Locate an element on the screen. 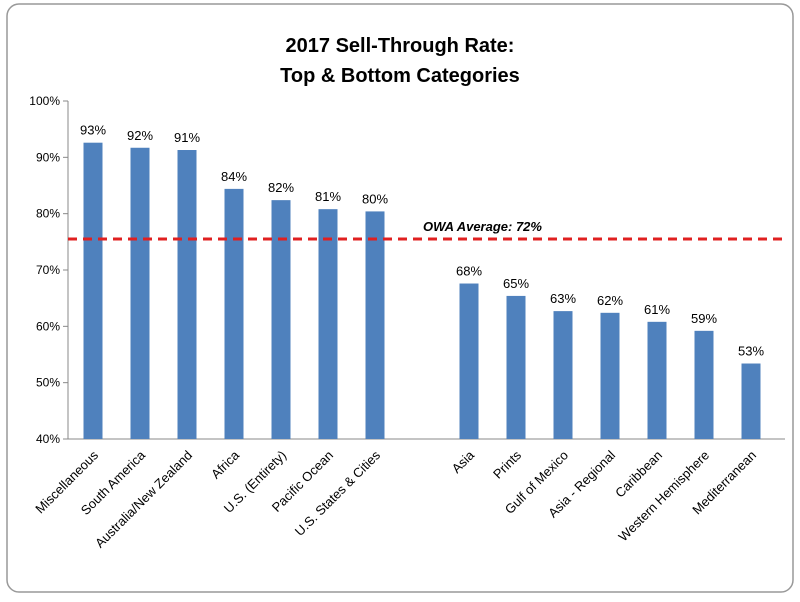  value-label: 91% is located at coordinates (187, 137).